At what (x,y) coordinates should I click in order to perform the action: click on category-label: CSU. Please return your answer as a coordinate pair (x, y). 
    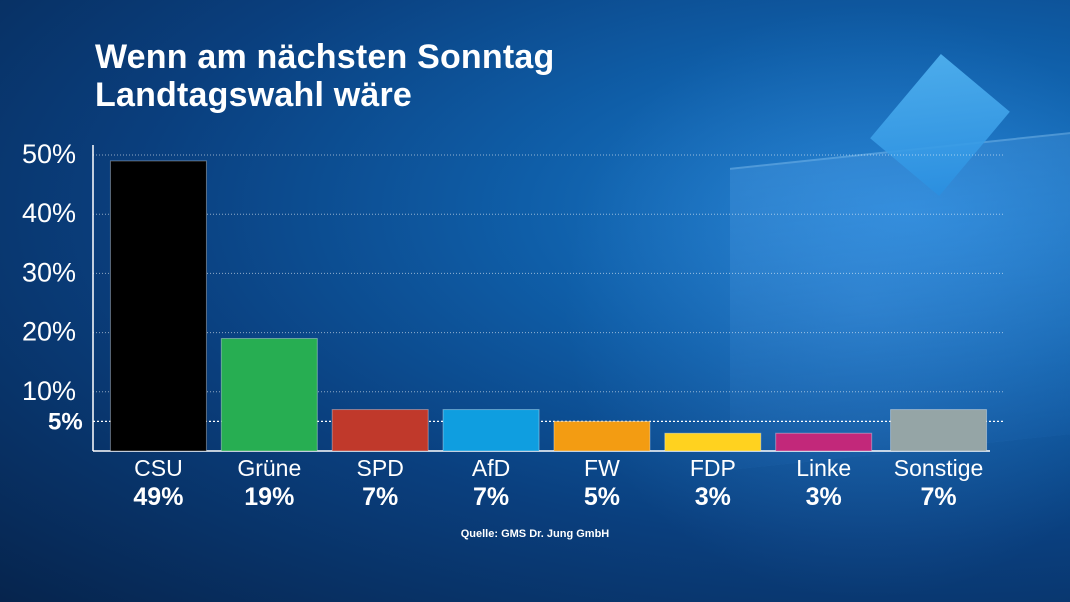
    Looking at the image, I should click on (158, 468).